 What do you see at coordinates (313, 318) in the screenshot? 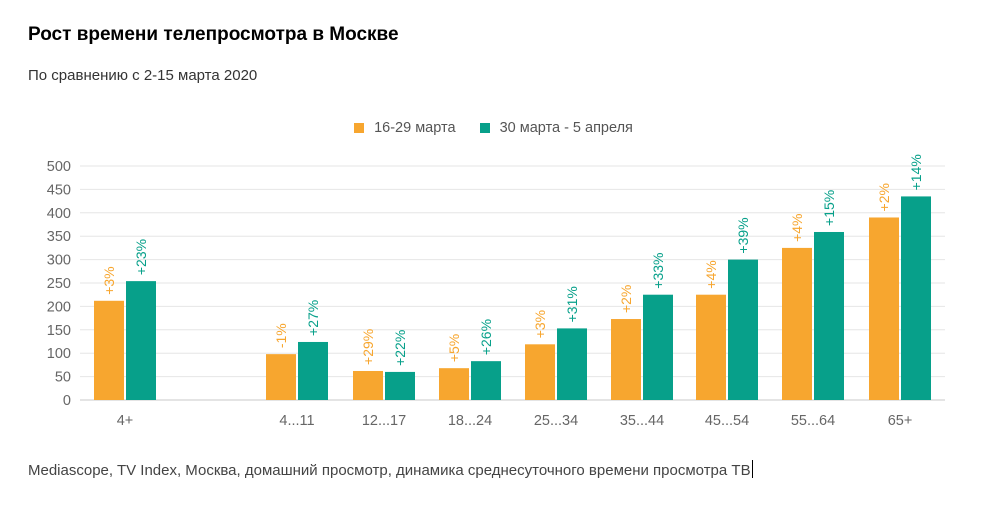
I see `data-label-series2: +27%` at bounding box center [313, 318].